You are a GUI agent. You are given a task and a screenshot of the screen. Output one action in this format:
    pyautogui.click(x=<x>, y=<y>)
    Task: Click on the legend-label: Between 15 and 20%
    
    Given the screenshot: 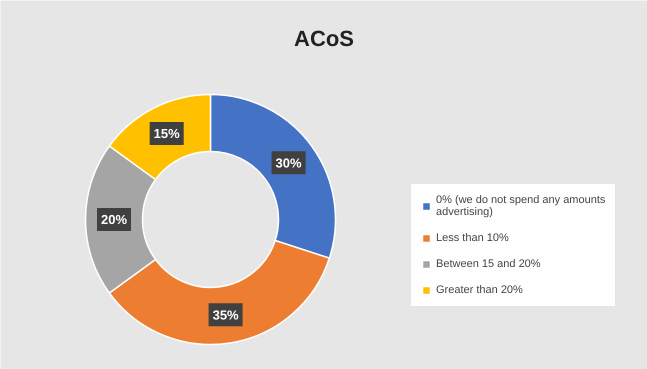 What is the action you would take?
    pyautogui.click(x=488, y=264)
    